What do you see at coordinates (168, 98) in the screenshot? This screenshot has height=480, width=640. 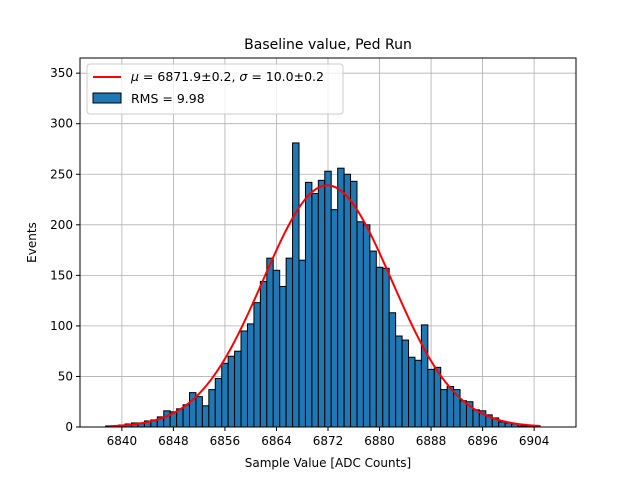 I see `legend-hist-label: RMS = 9.98` at bounding box center [168, 98].